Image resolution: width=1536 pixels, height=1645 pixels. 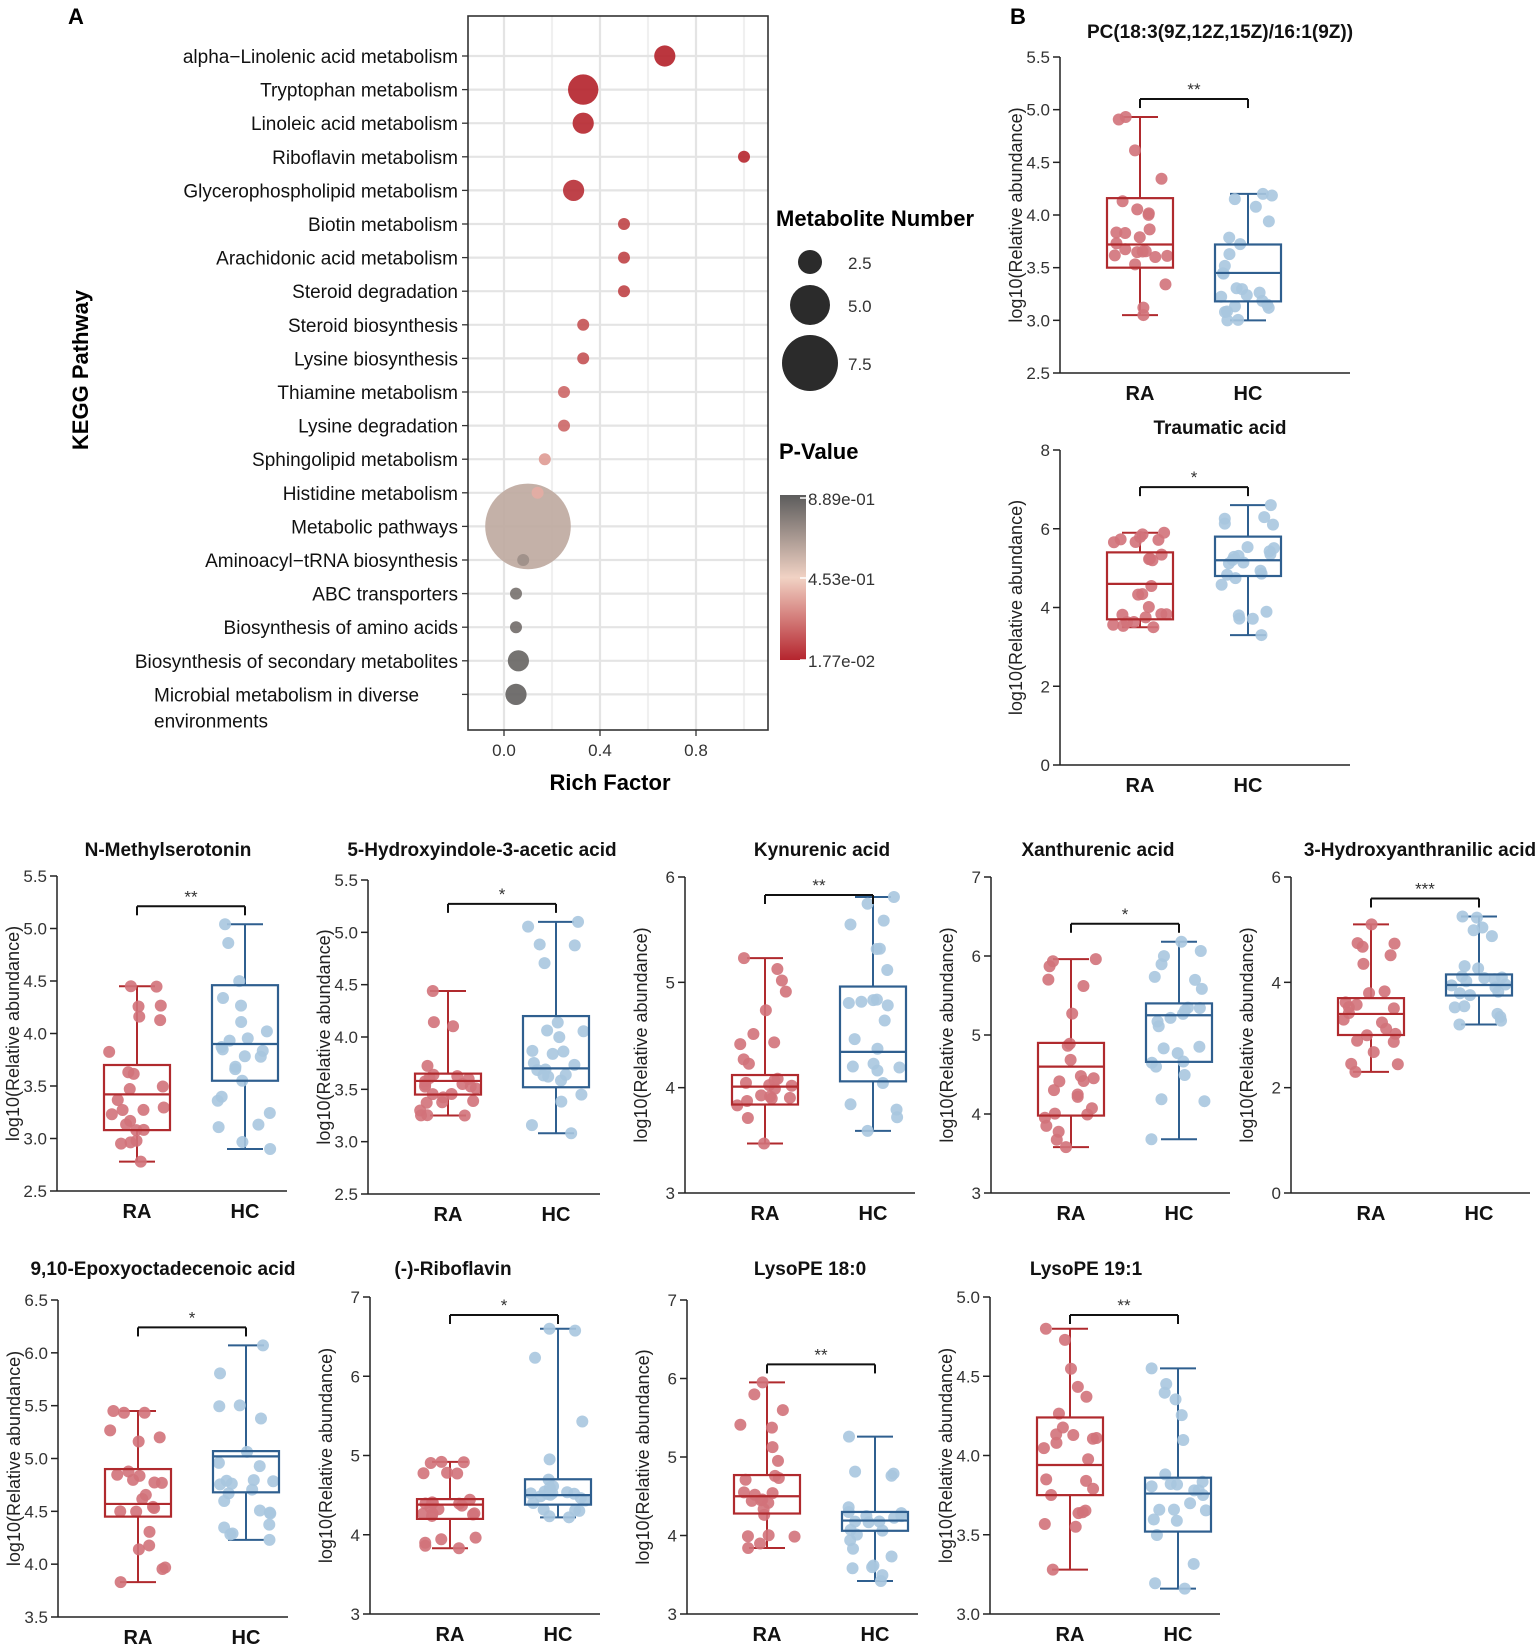 I want to click on boxplot-title: Traumatic acid, so click(x=1219, y=428).